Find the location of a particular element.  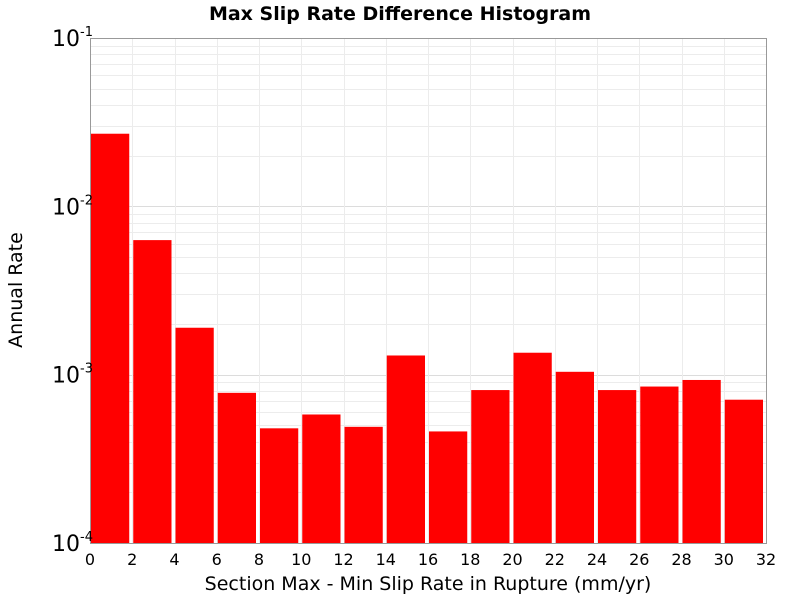

x-tick-label: 10 is located at coordinates (301, 559).